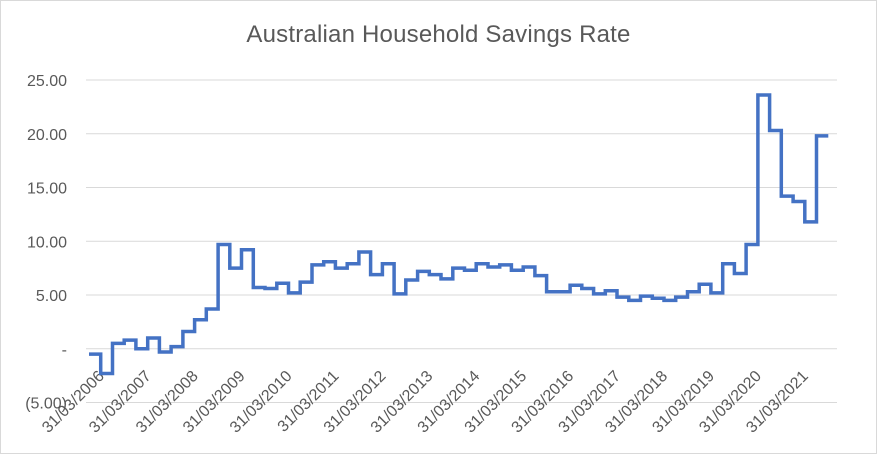  I want to click on chart-title: Australian Household Savings Rate, so click(438, 34).